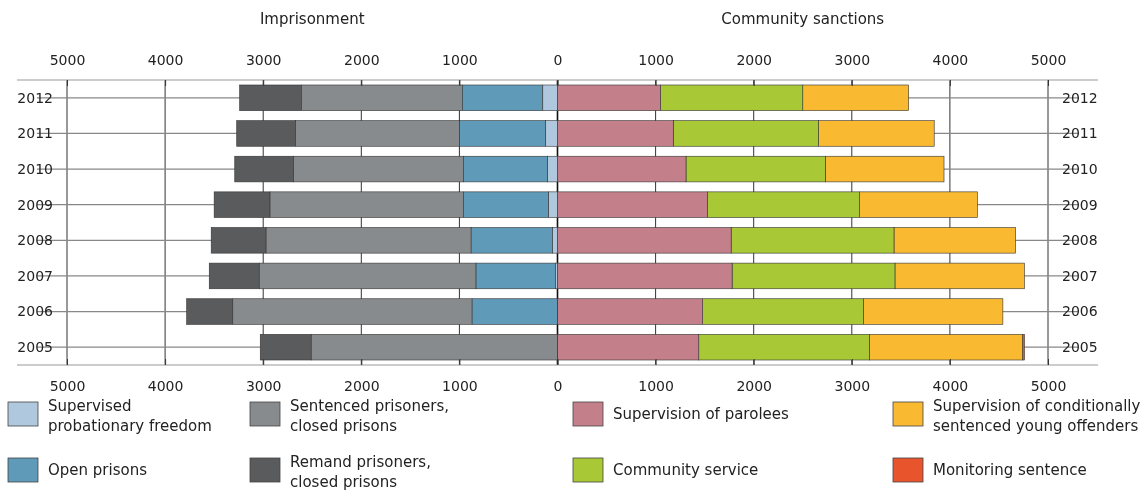  I want to click on x-tick-label: 0, so click(558, 60).